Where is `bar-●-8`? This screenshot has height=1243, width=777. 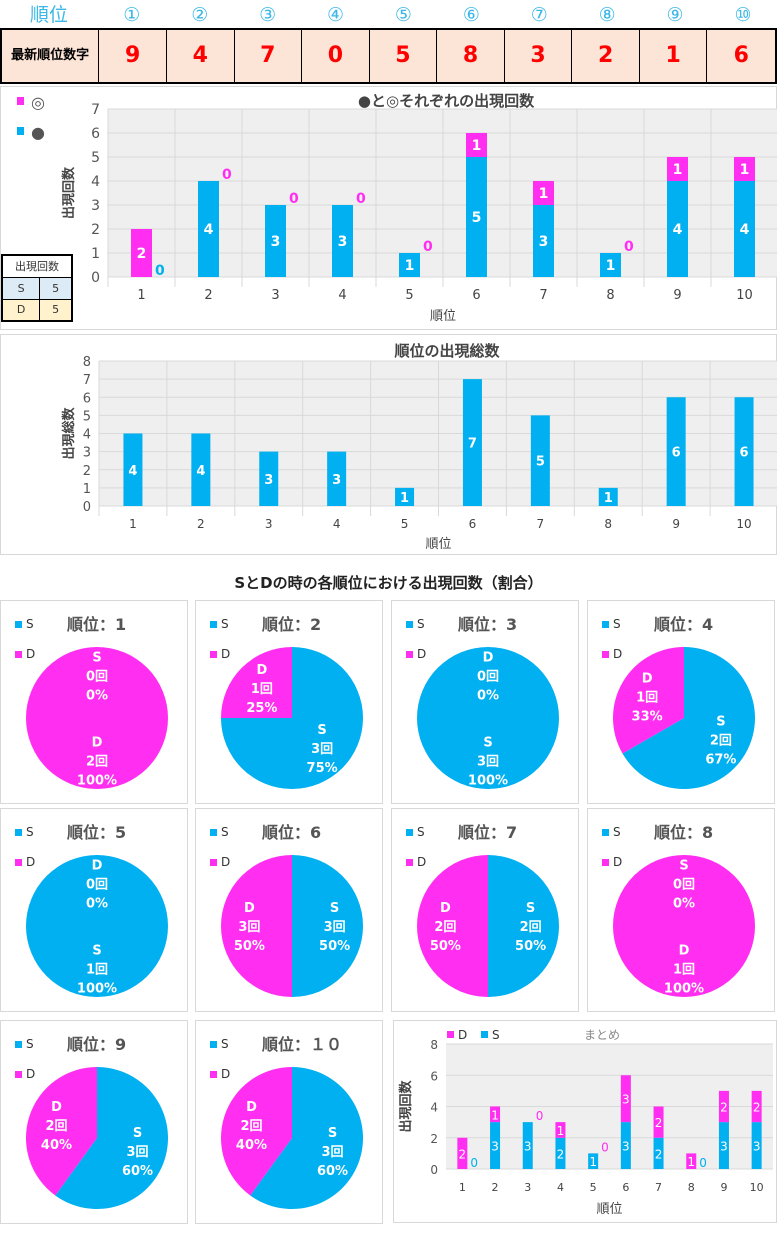 bar-●-8 is located at coordinates (610, 265).